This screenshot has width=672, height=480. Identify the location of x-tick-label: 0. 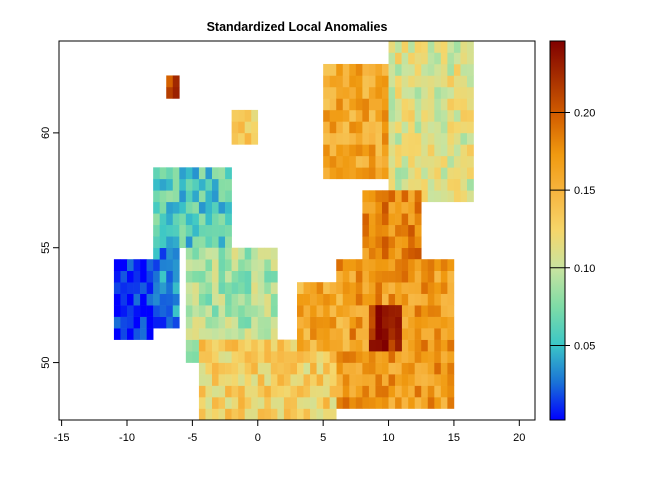
(258, 438).